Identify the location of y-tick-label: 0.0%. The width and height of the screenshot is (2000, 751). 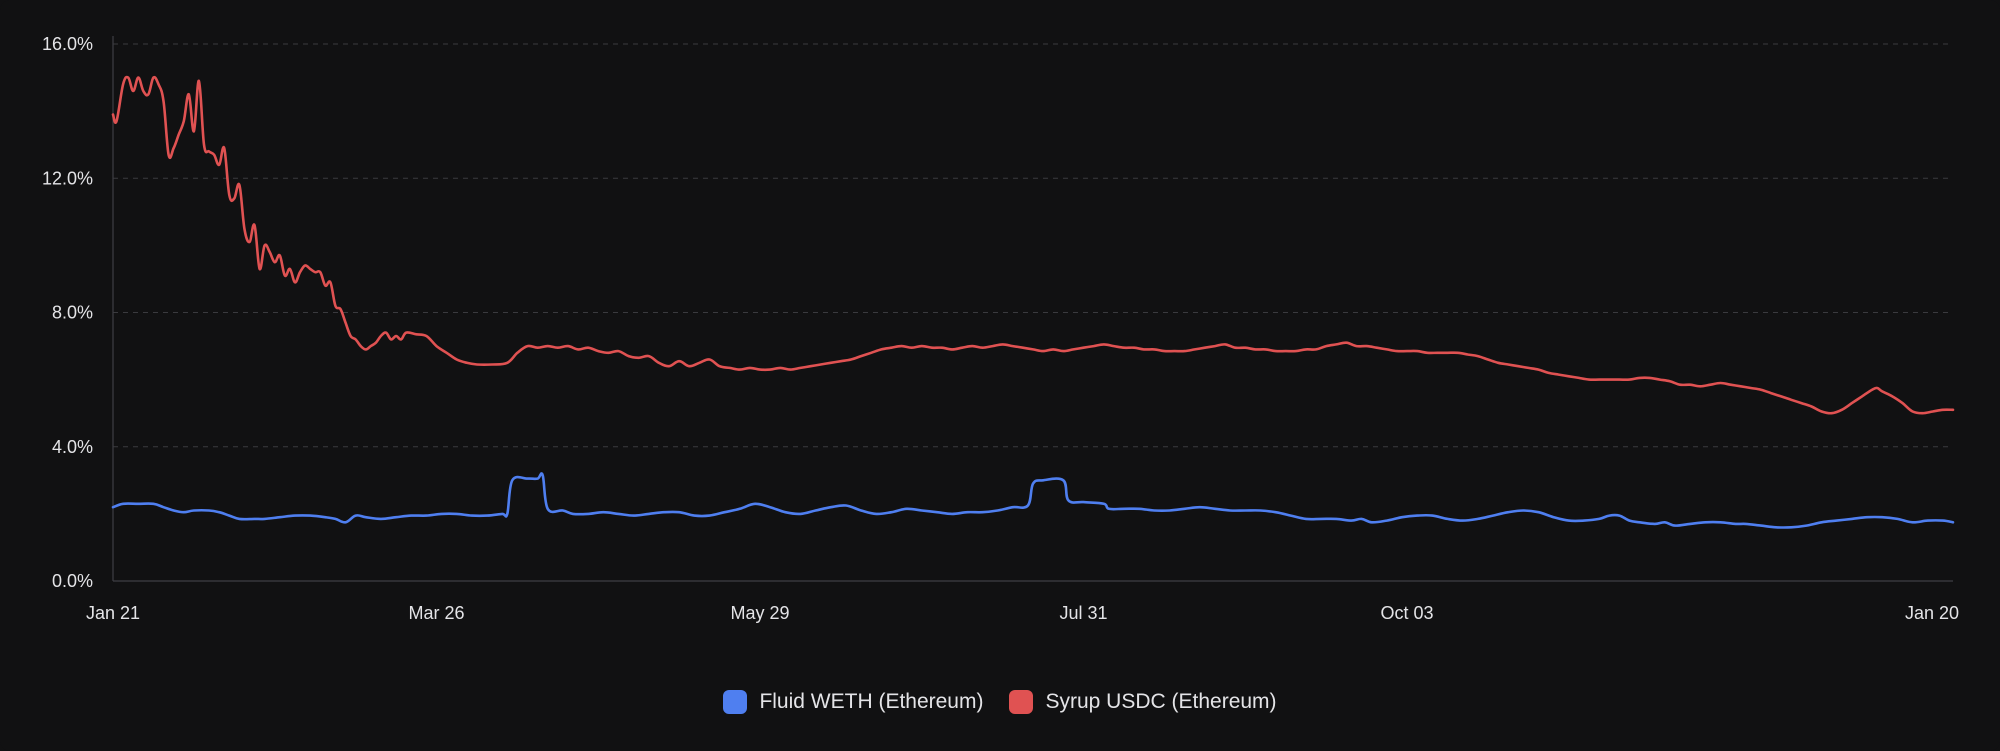
(72, 581).